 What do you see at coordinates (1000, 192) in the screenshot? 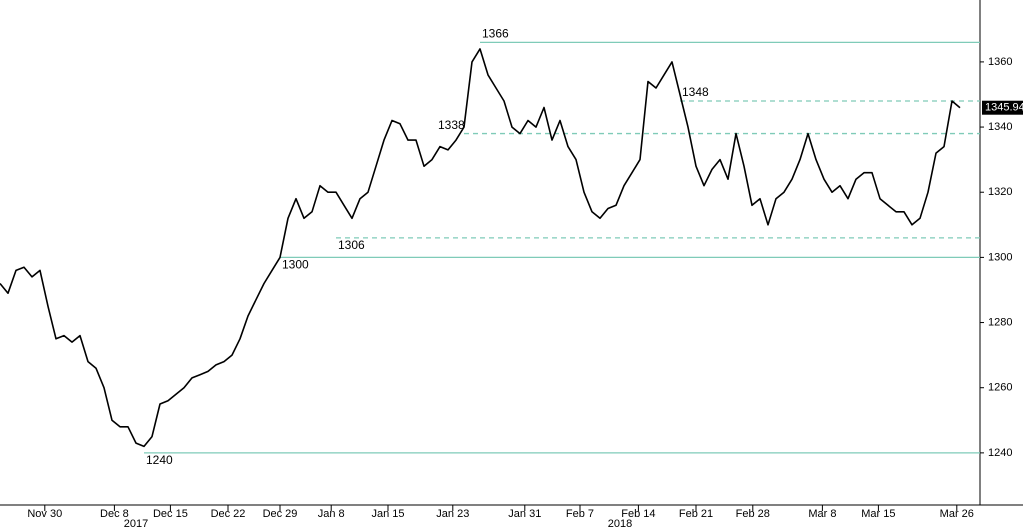
I see `y-tick-label: 1320` at bounding box center [1000, 192].